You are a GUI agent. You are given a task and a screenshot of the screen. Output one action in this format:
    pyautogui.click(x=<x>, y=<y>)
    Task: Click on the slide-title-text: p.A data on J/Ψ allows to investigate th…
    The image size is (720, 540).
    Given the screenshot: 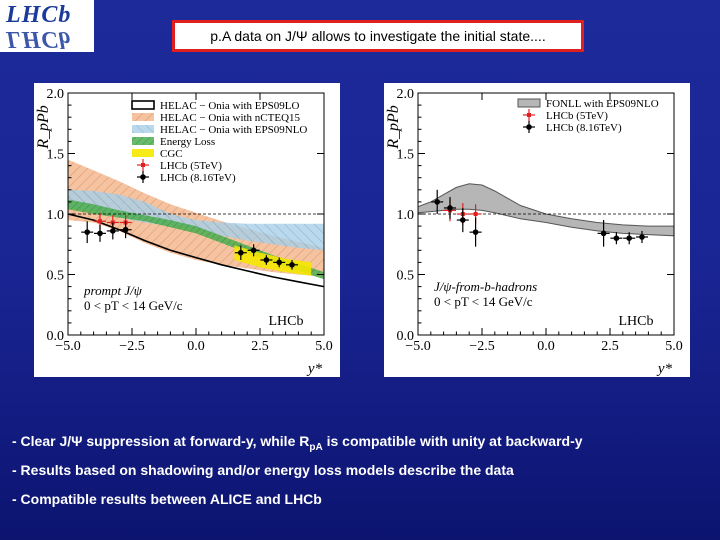 What is the action you would take?
    pyautogui.click(x=378, y=36)
    